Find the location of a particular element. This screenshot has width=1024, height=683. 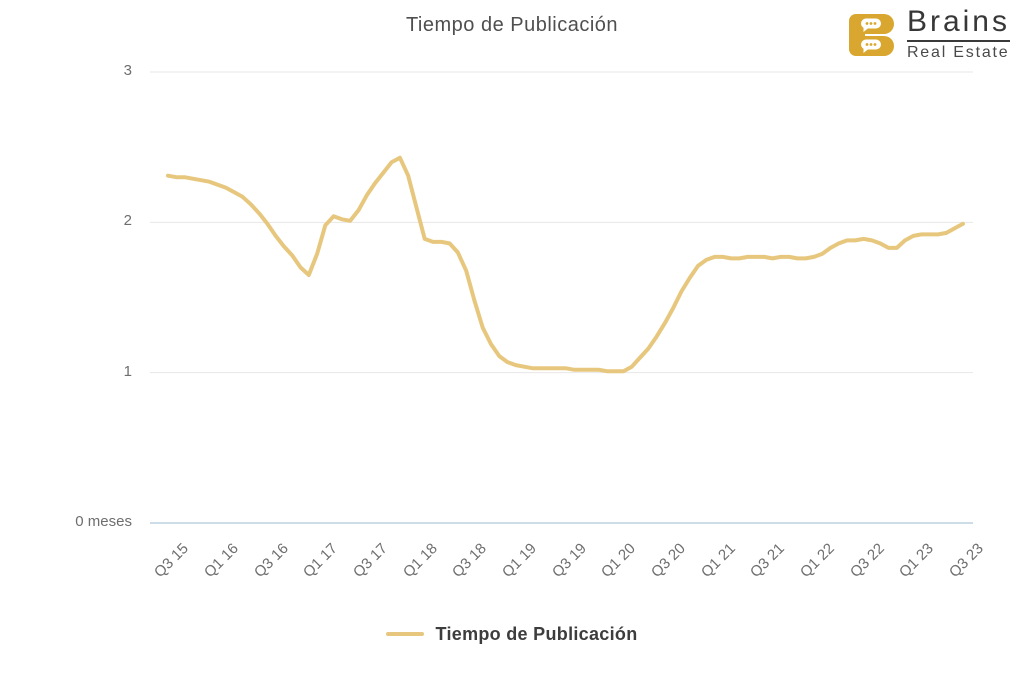

brand-logo: Brains Real Estate is located at coordinates (929, 34).